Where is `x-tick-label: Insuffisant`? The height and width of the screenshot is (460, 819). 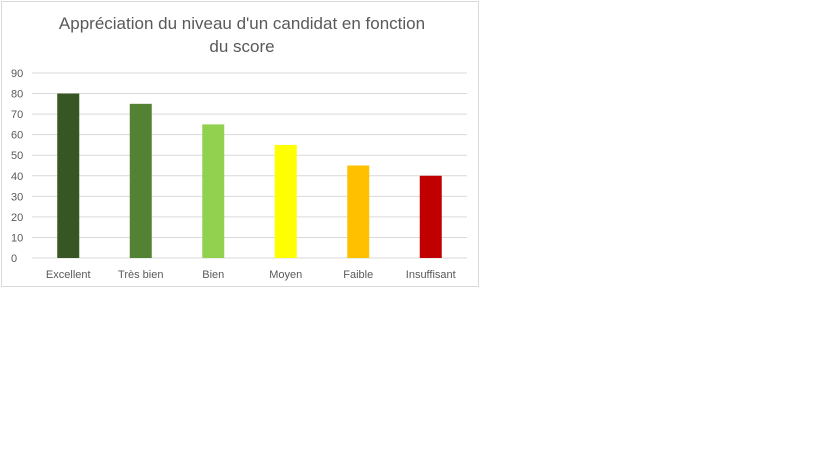 x-tick-label: Insuffisant is located at coordinates (431, 275).